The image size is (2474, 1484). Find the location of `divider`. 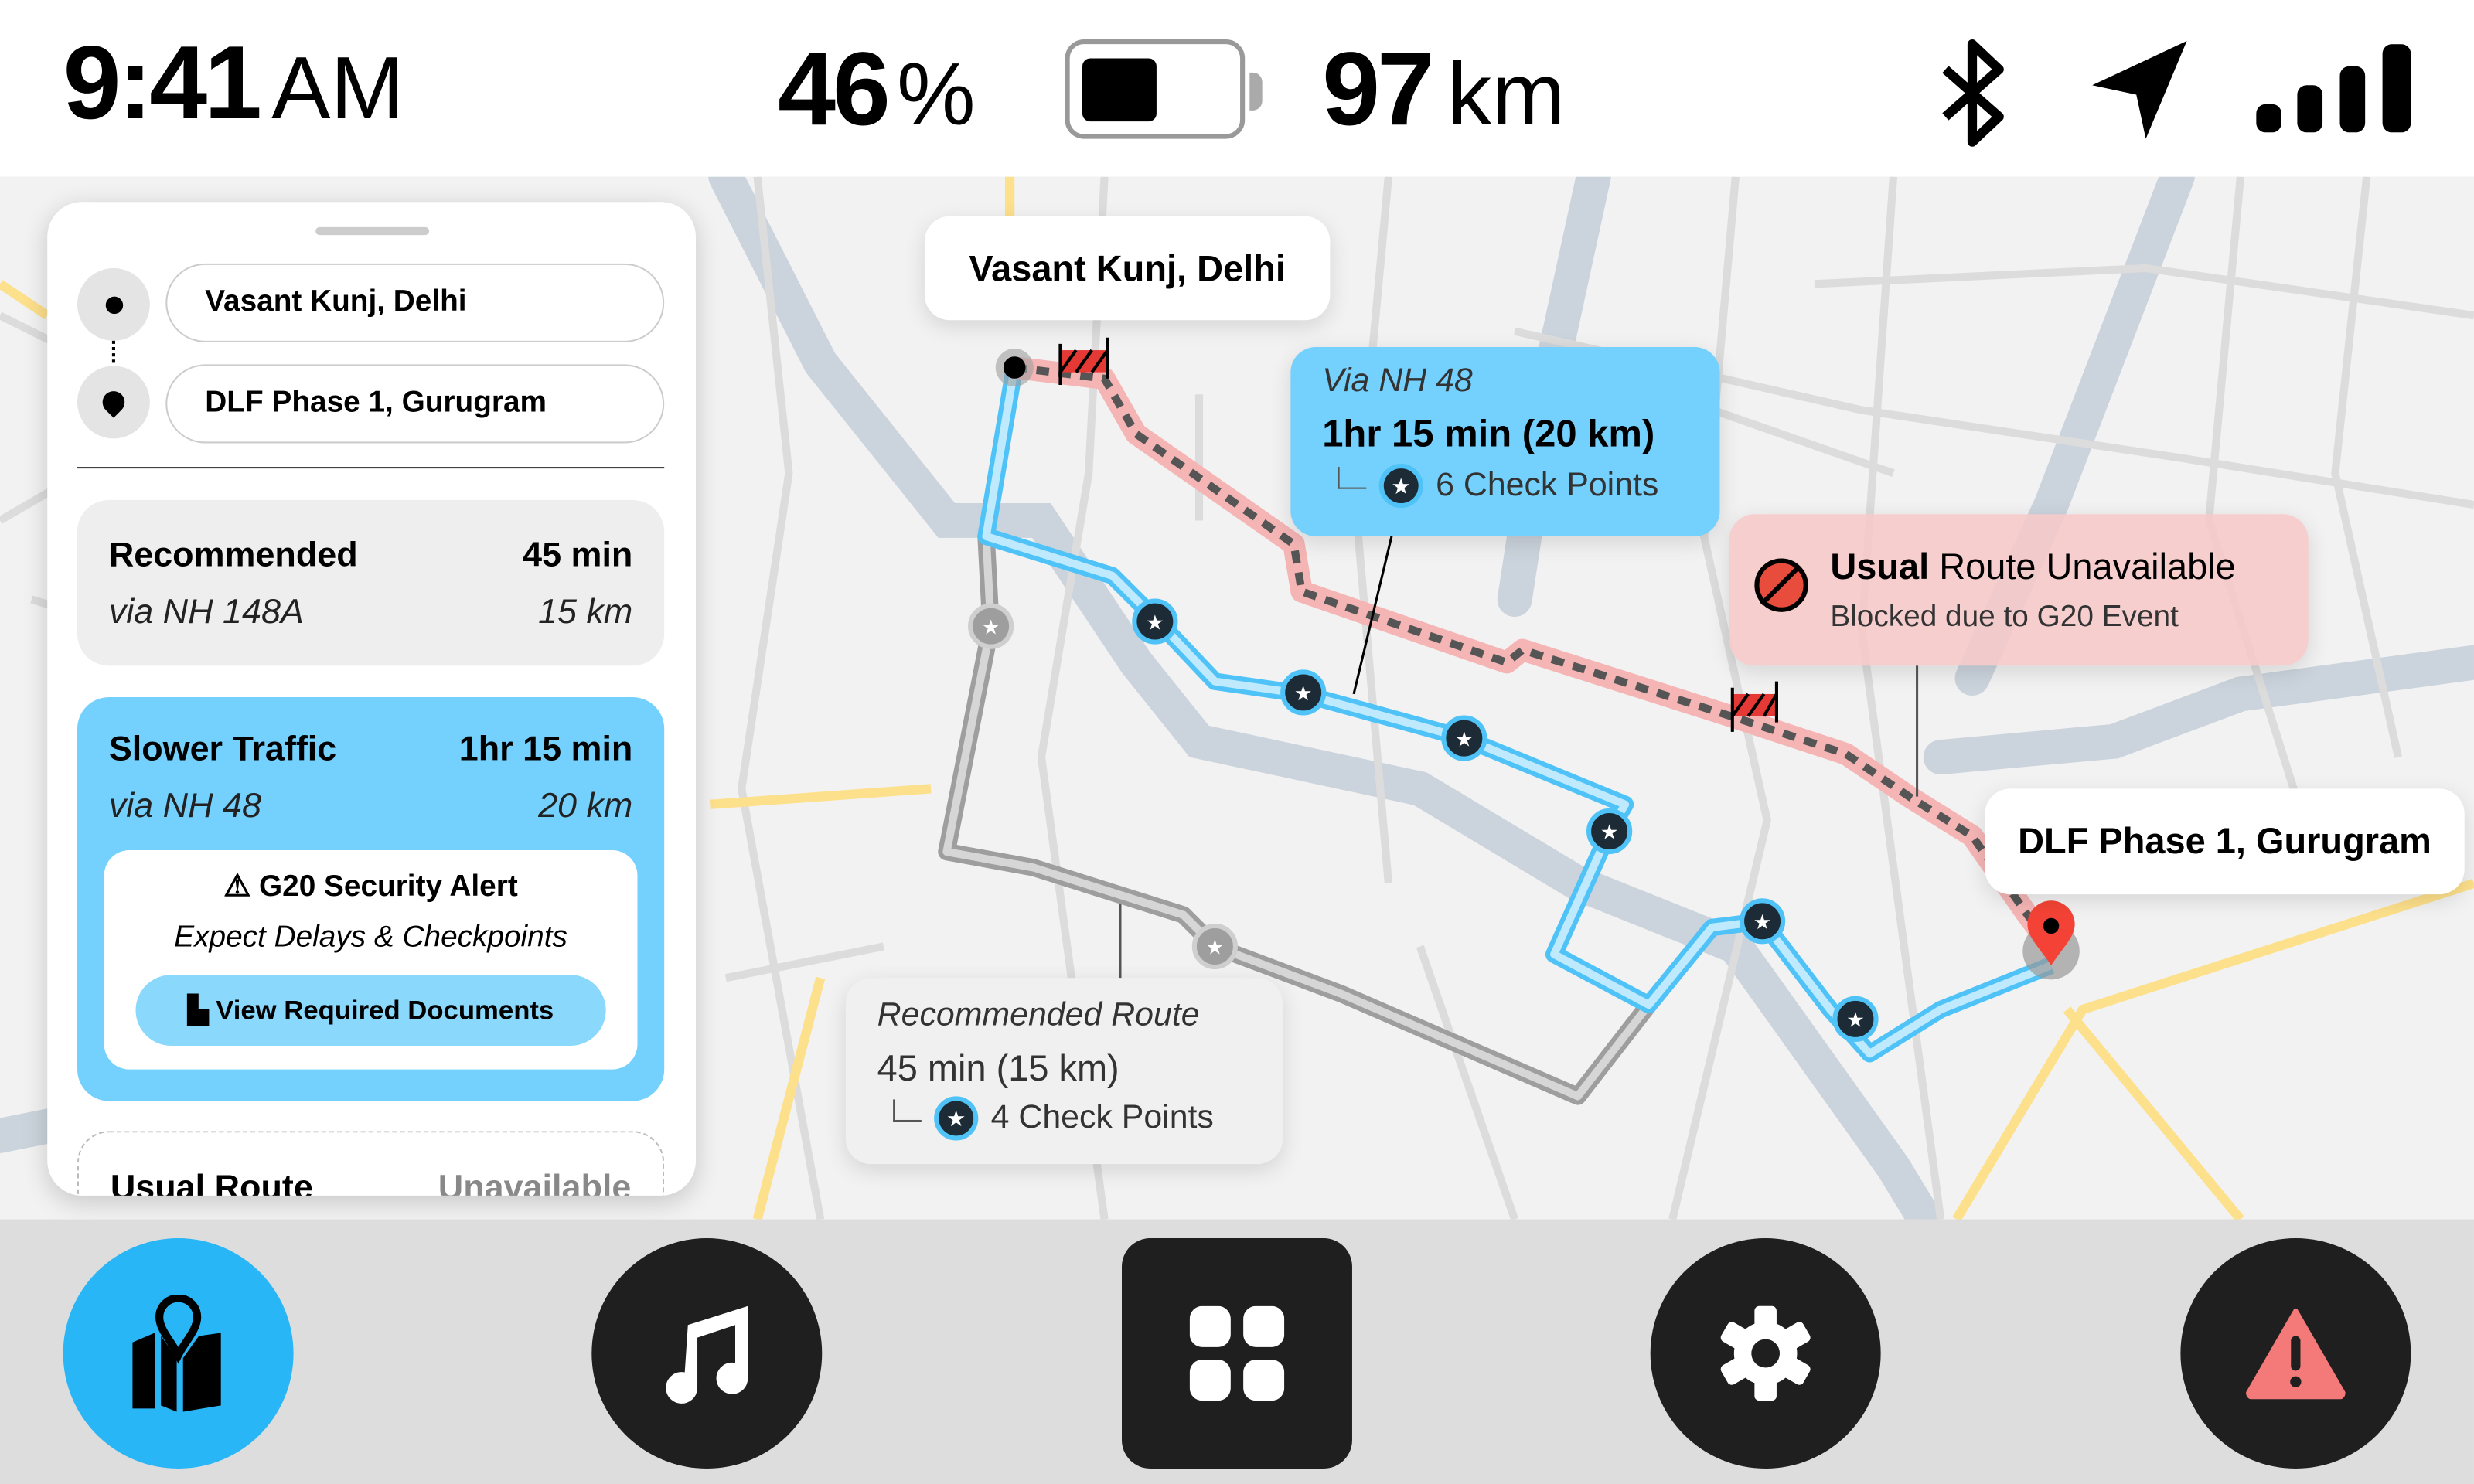

divider is located at coordinates (371, 468).